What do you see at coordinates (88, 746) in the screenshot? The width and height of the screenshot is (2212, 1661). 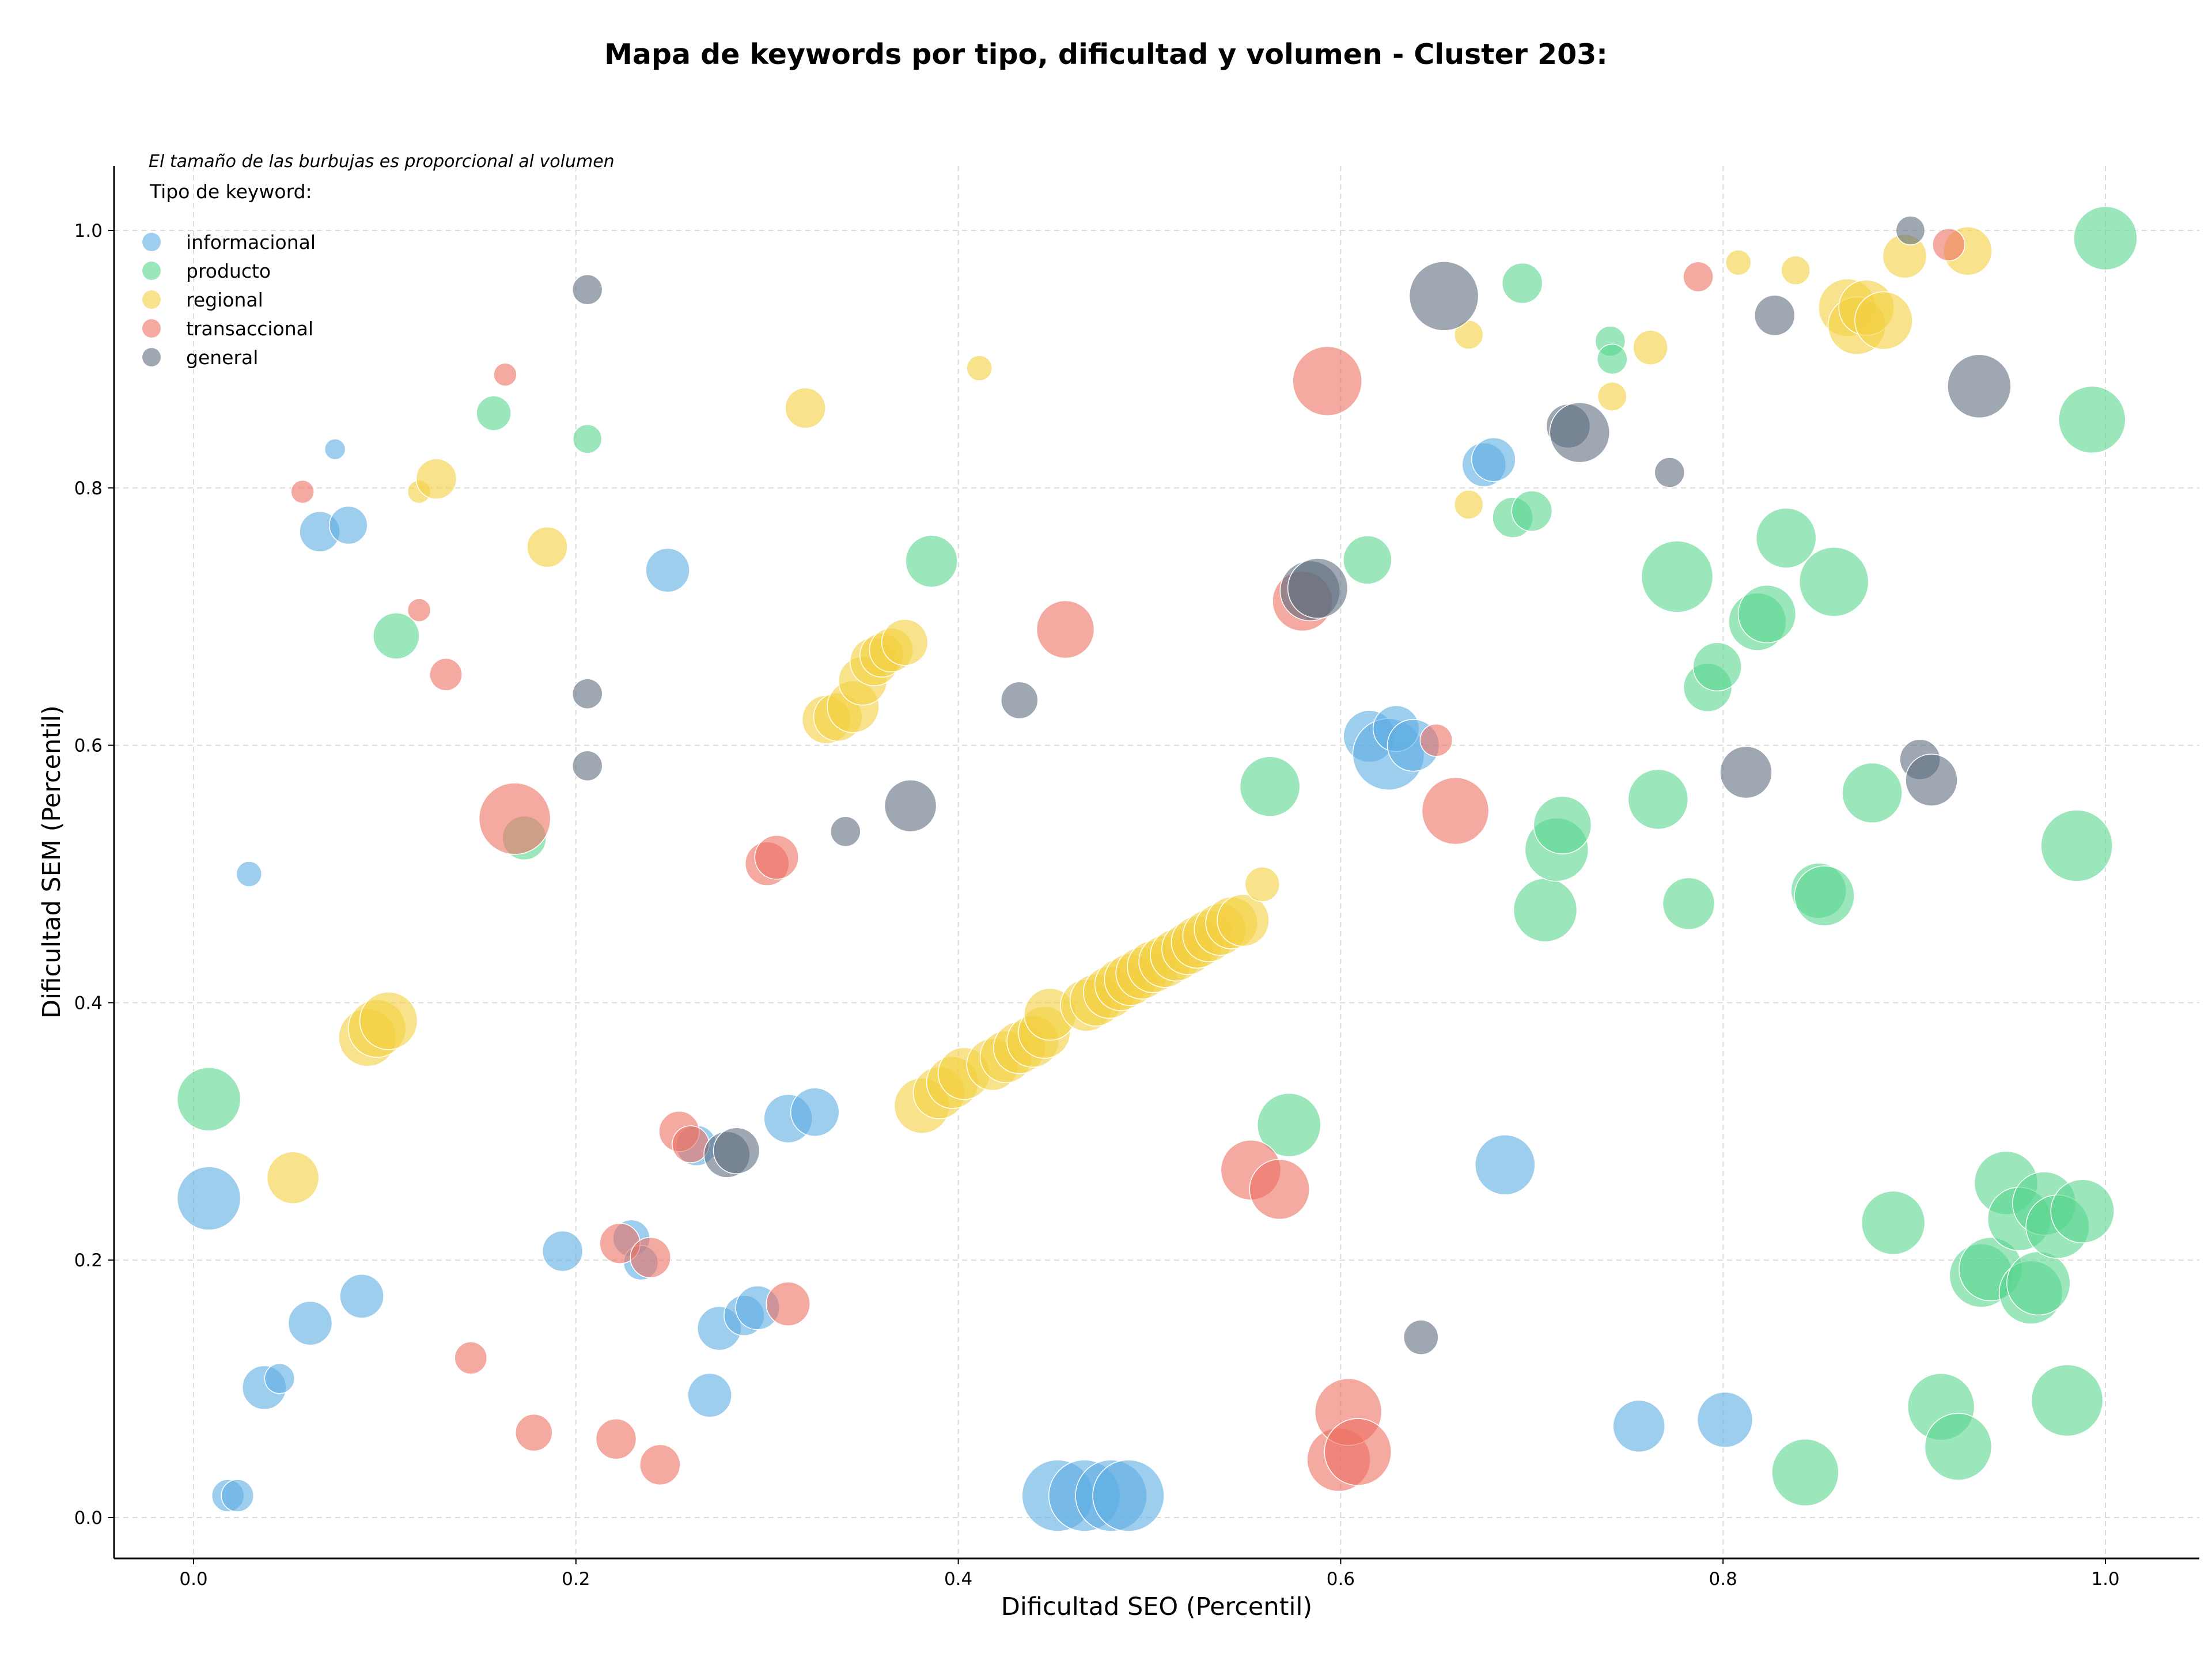 I see `y-tick-label: 0.6` at bounding box center [88, 746].